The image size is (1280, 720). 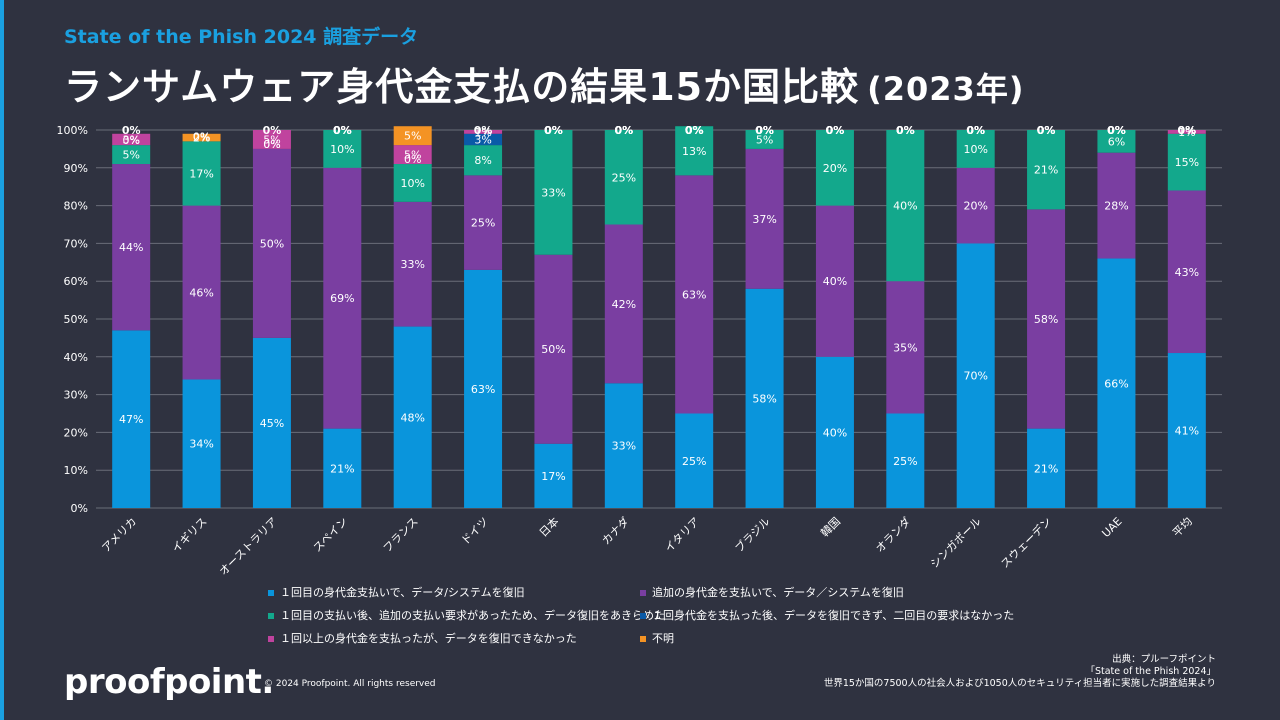 I want to click on legend-item: １回以上の身代金を支払ったが、データを復旧できなかった, so click(x=422, y=638).